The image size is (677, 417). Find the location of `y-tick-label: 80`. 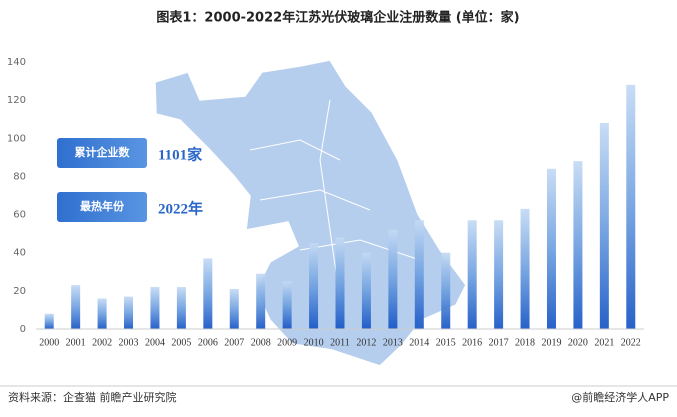

y-tick-label: 80 is located at coordinates (19, 176).